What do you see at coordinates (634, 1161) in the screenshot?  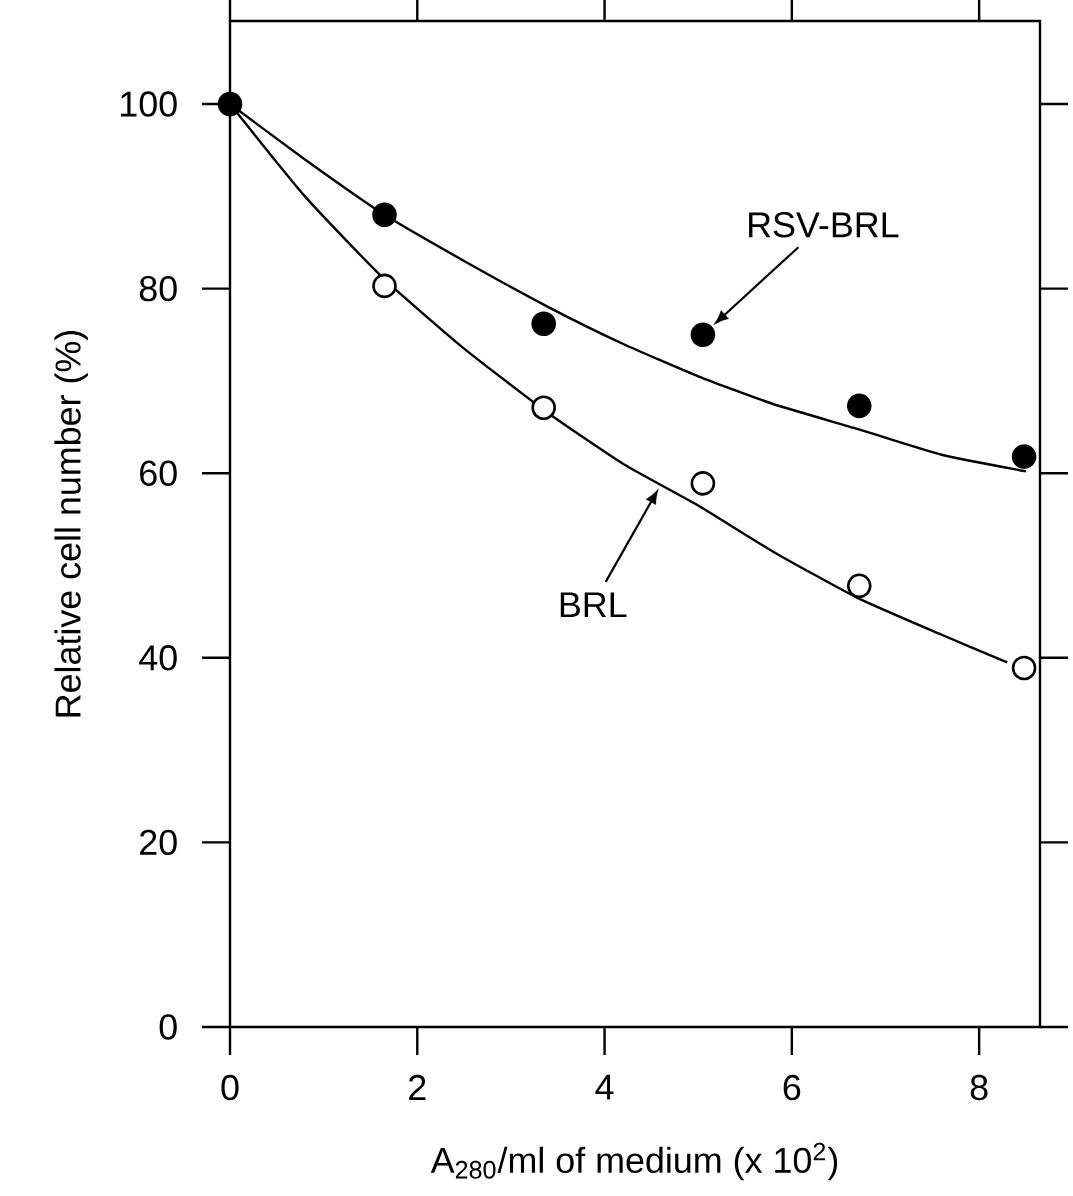 I see `x-axis-title: A$_{280}$/ml of medium (x 10$^{2}$)` at bounding box center [634, 1161].